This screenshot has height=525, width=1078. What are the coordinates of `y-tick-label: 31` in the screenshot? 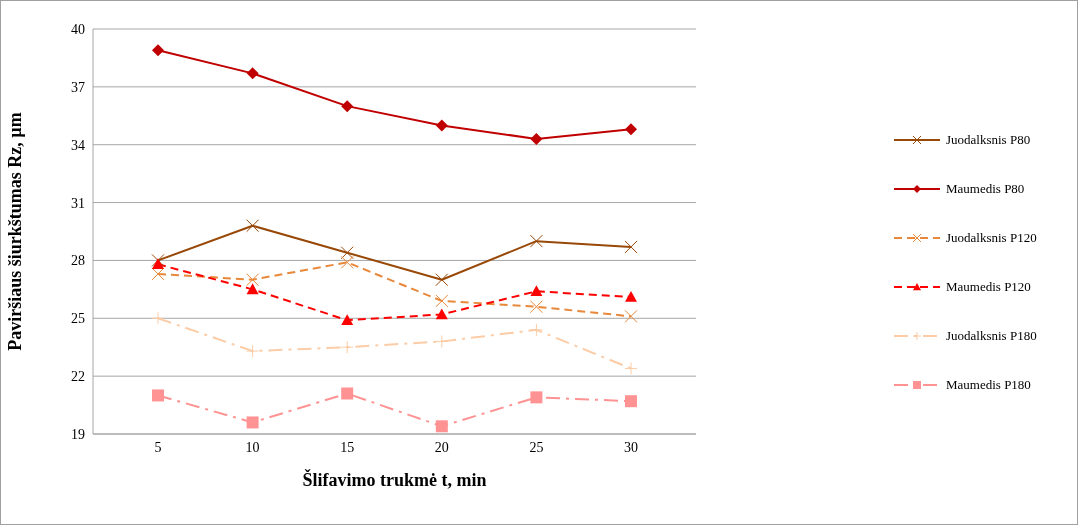 It's located at (78, 203).